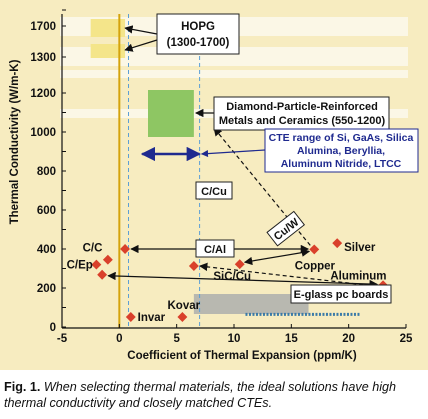  I want to click on y-axis-title: Thermal Conductivity (W/m-K), so click(15, 141).